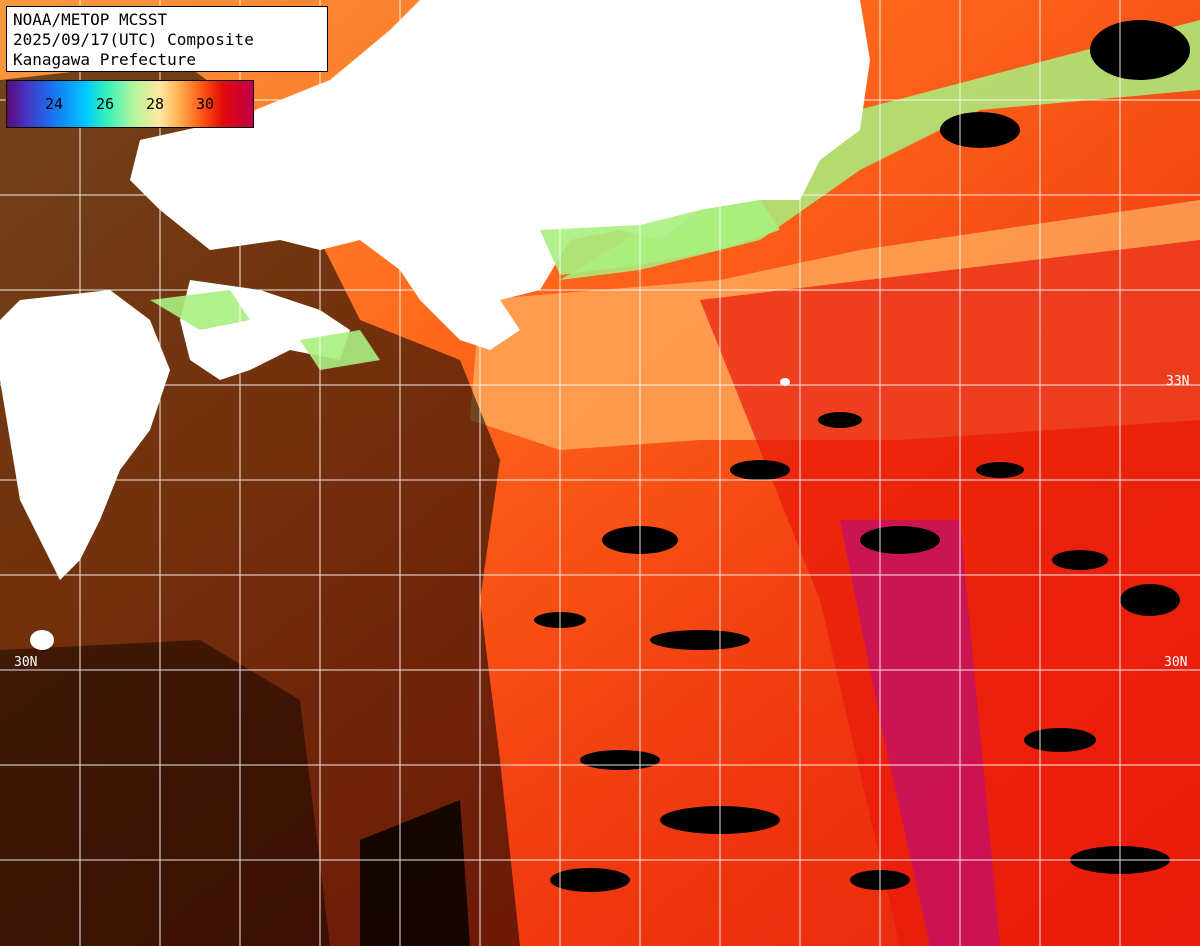 This screenshot has height=946, width=1200. Describe the element at coordinates (26, 662) in the screenshot. I see `lat-label-30n-left: 30N` at that location.